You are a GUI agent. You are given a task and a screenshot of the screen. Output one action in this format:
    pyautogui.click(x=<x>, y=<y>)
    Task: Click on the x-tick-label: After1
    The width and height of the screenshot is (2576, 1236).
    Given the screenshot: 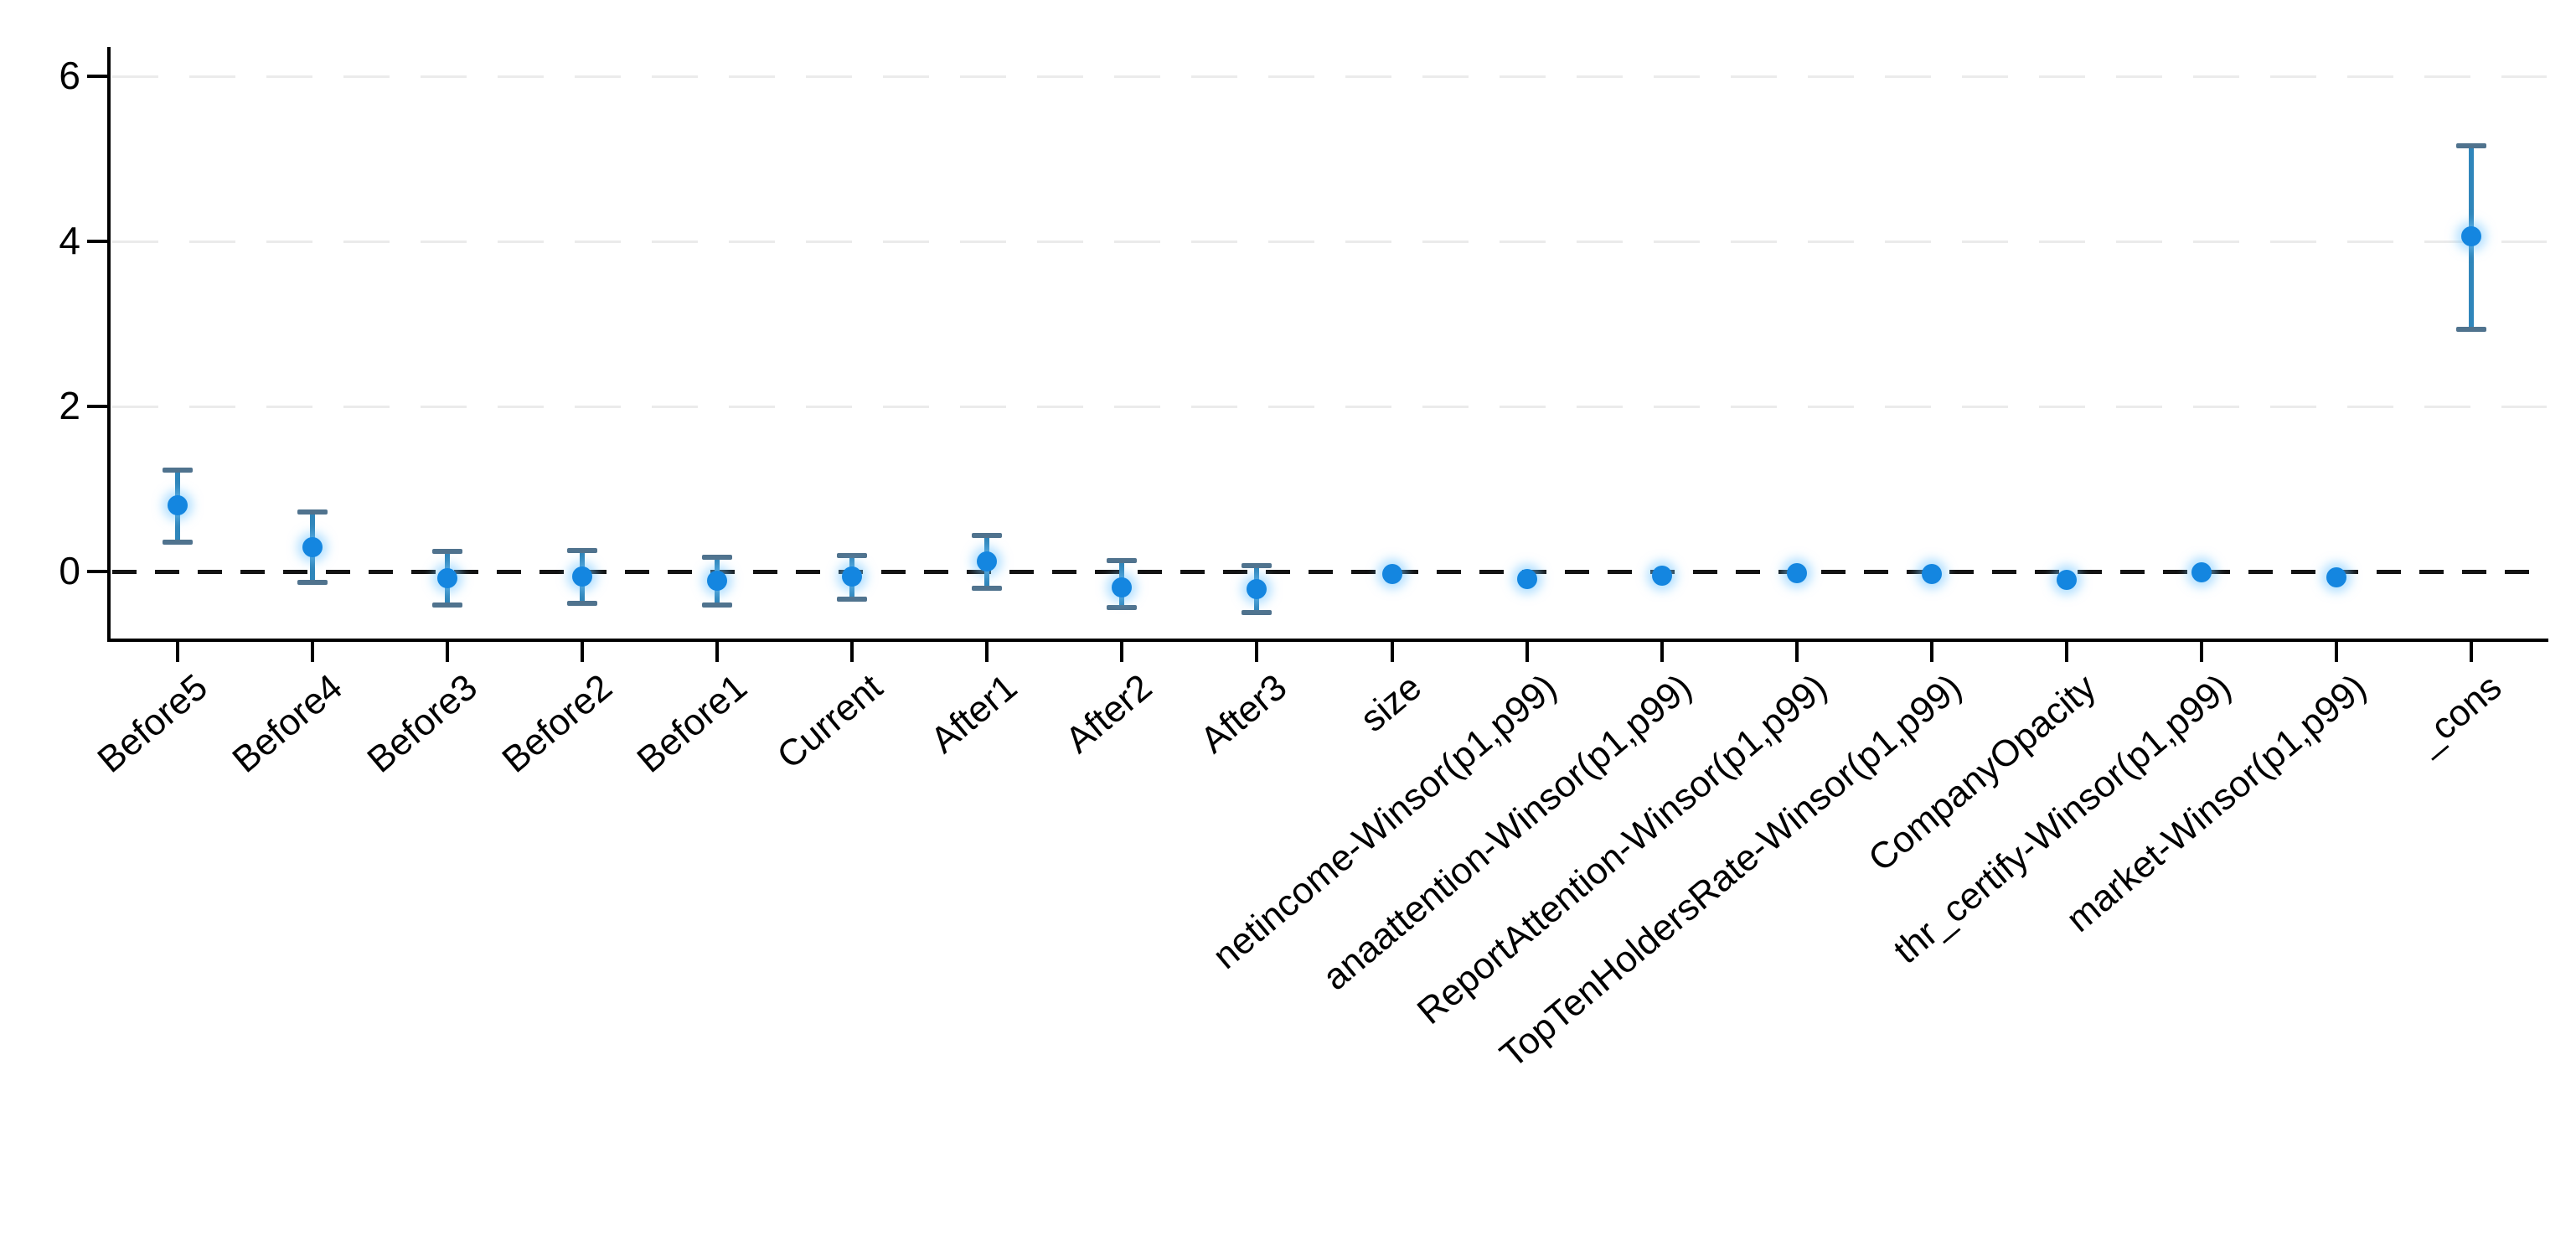 What is the action you would take?
    pyautogui.click(x=973, y=714)
    